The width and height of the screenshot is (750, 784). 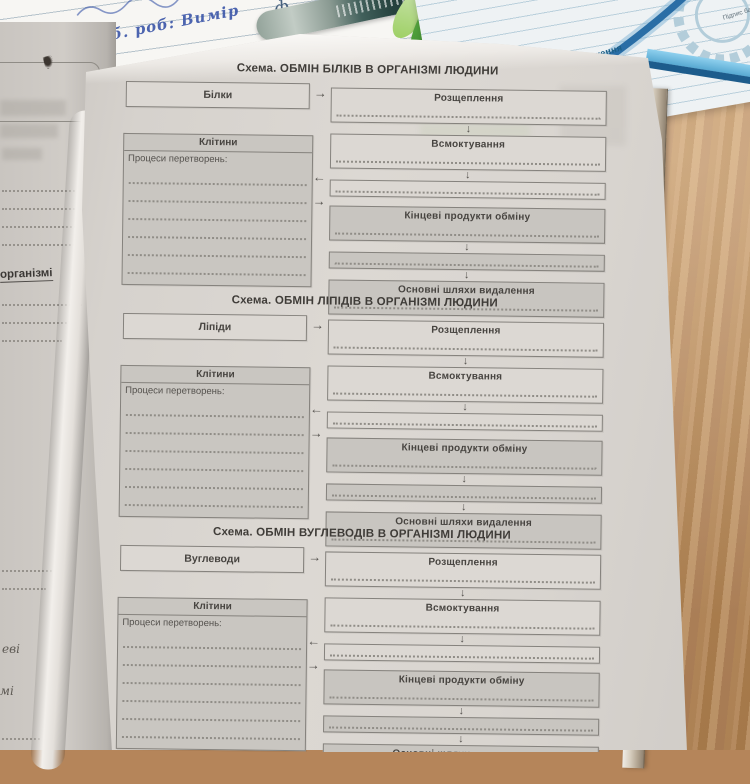 What do you see at coordinates (367, 70) in the screenshot?
I see `scheme-title: Схема. ОБМІН БІЛКІВ В ОРГАНІЗМІ ЛЮДИНИ` at bounding box center [367, 70].